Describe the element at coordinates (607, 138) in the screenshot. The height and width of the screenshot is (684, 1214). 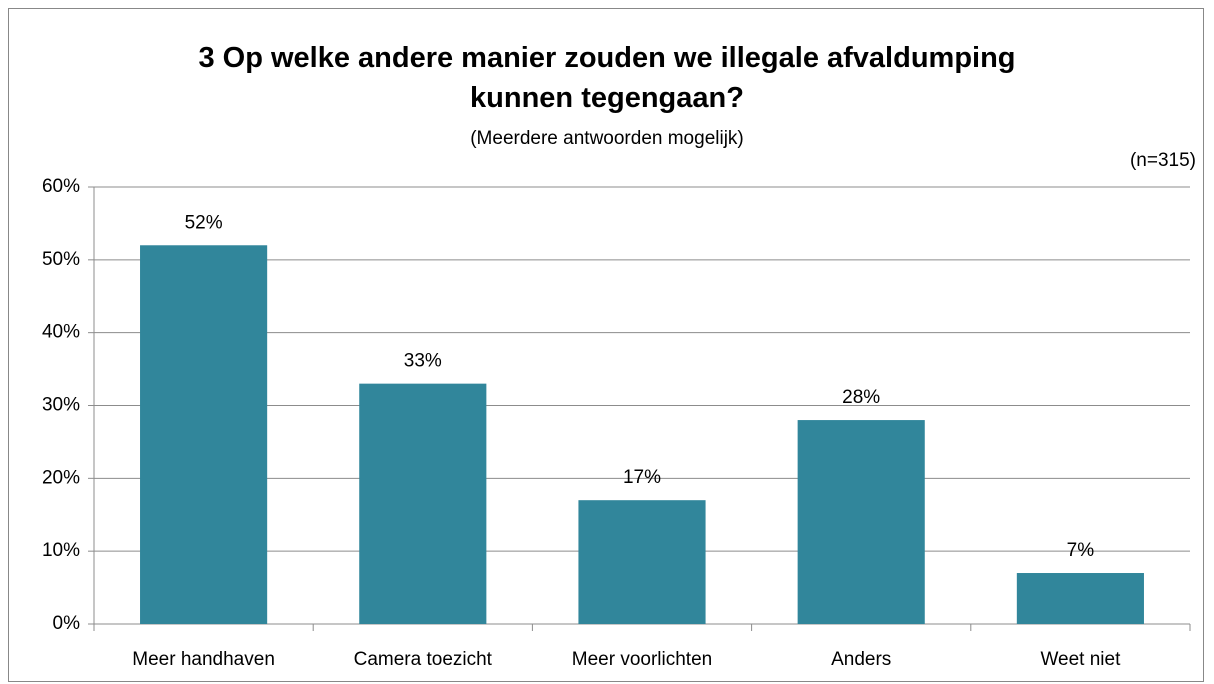
I see `chart-subtitle: (Meerdere antwoorden mogelijk)` at that location.